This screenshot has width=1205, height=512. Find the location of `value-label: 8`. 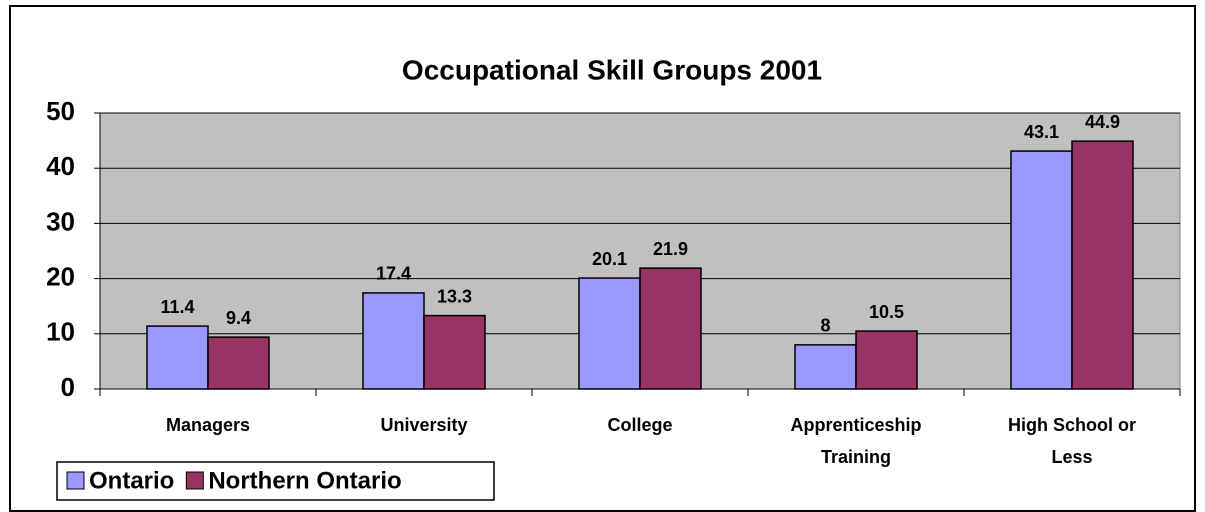

value-label: 8 is located at coordinates (825, 326).